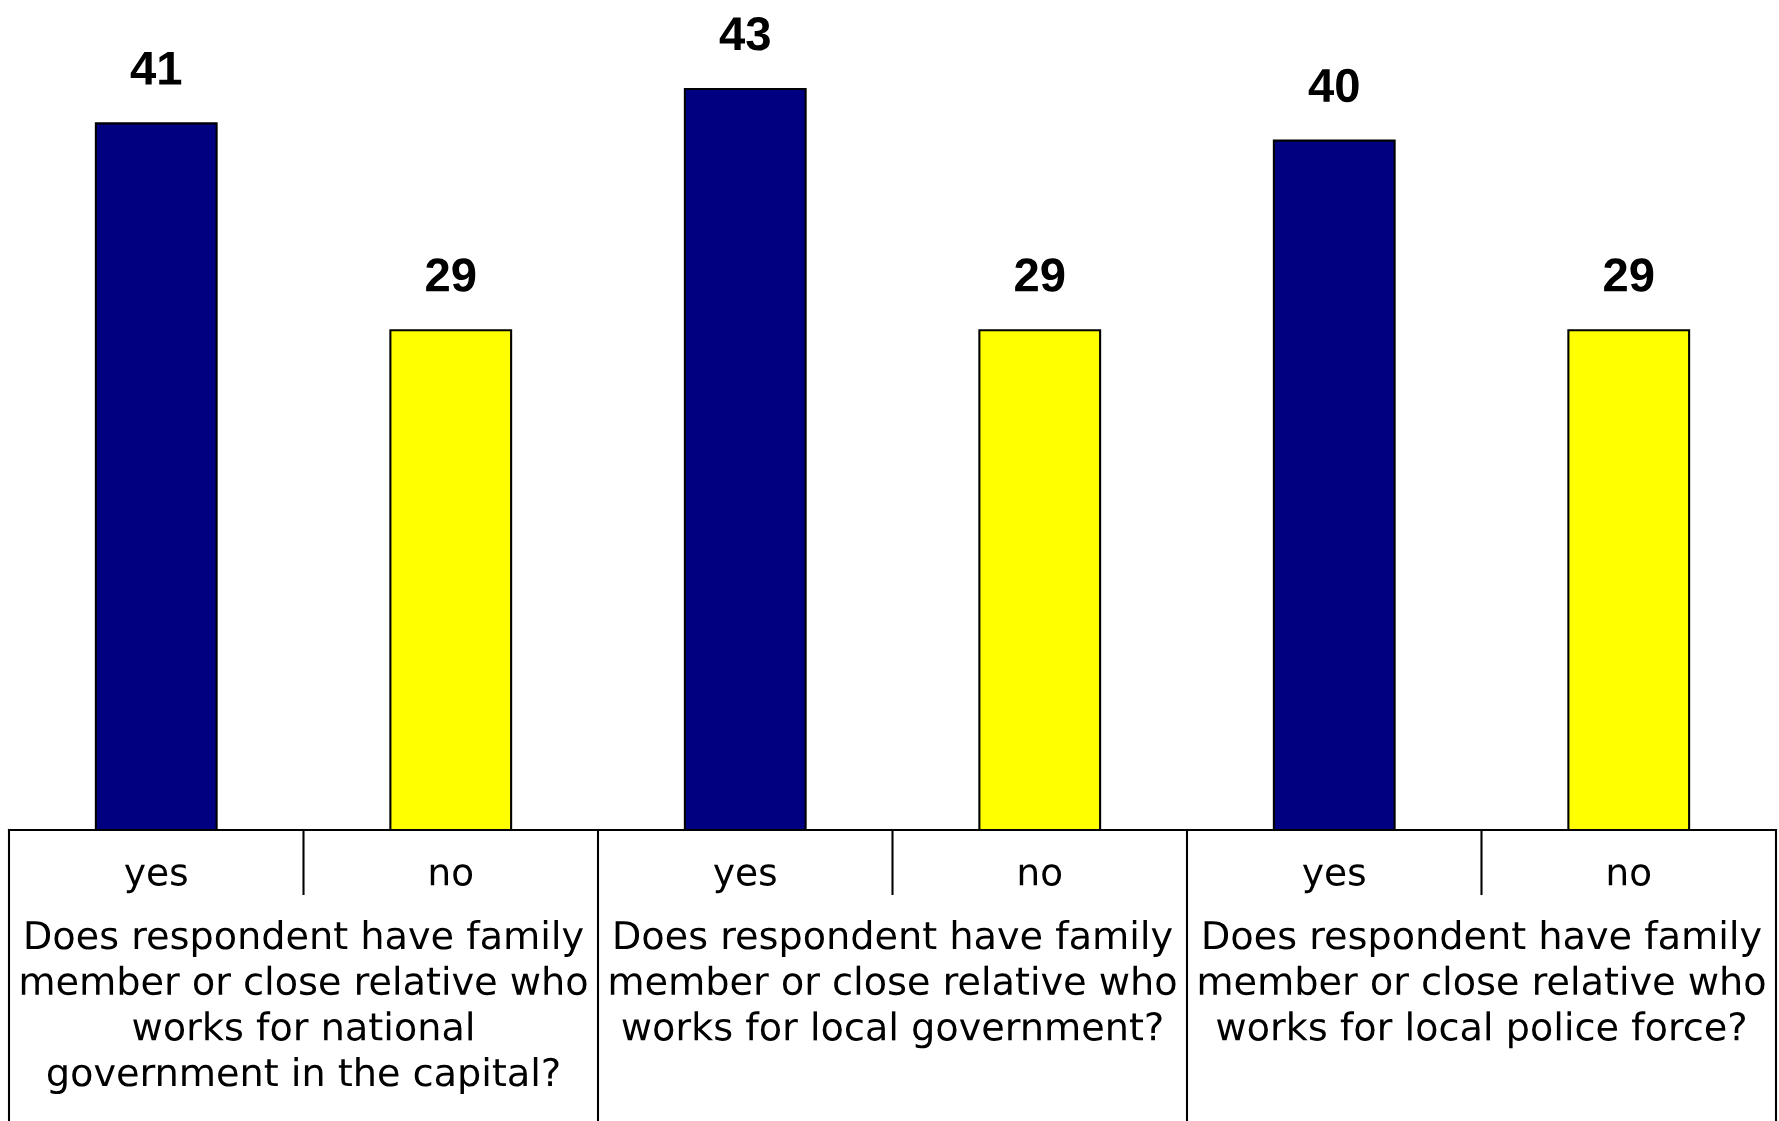  What do you see at coordinates (451, 875) in the screenshot?
I see `series-label: no` at bounding box center [451, 875].